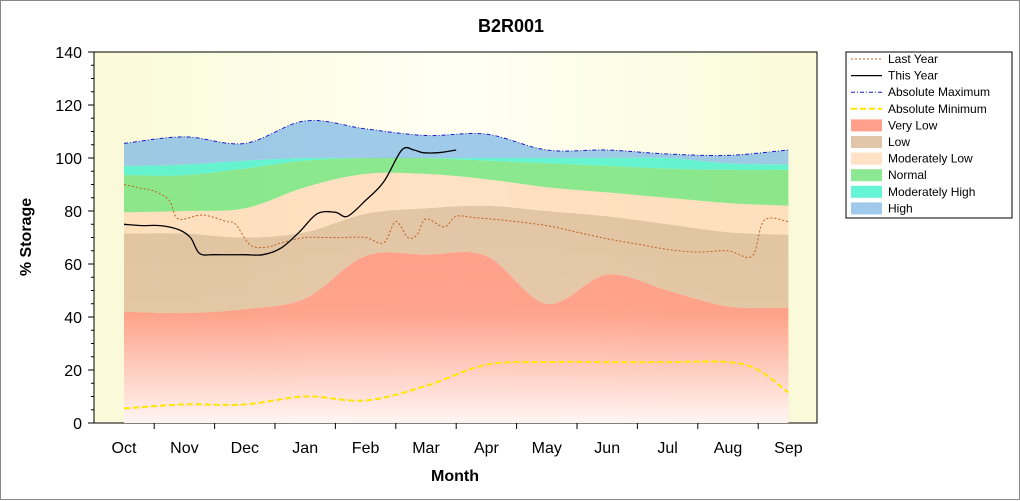  I want to click on x-tick-label: May, so click(547, 448).